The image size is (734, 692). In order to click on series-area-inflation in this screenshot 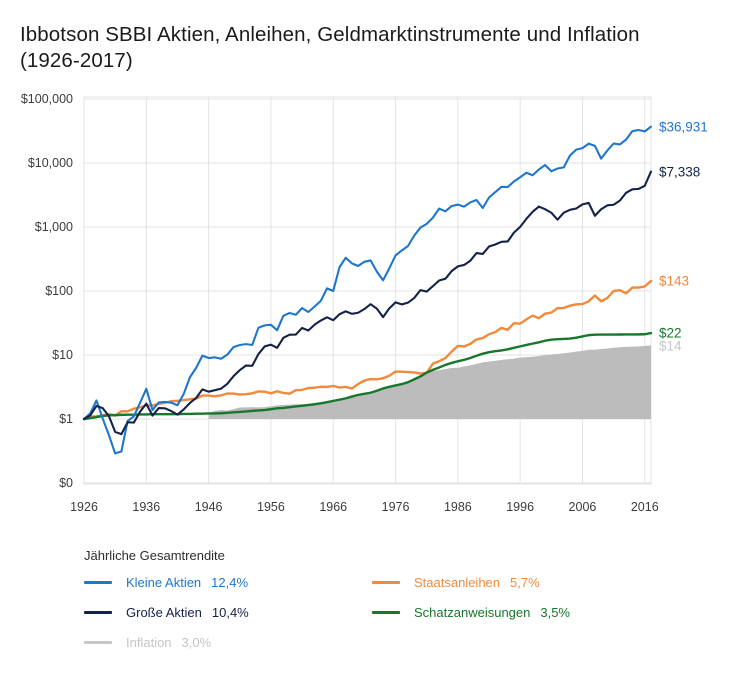, I will do `click(429, 382)`.